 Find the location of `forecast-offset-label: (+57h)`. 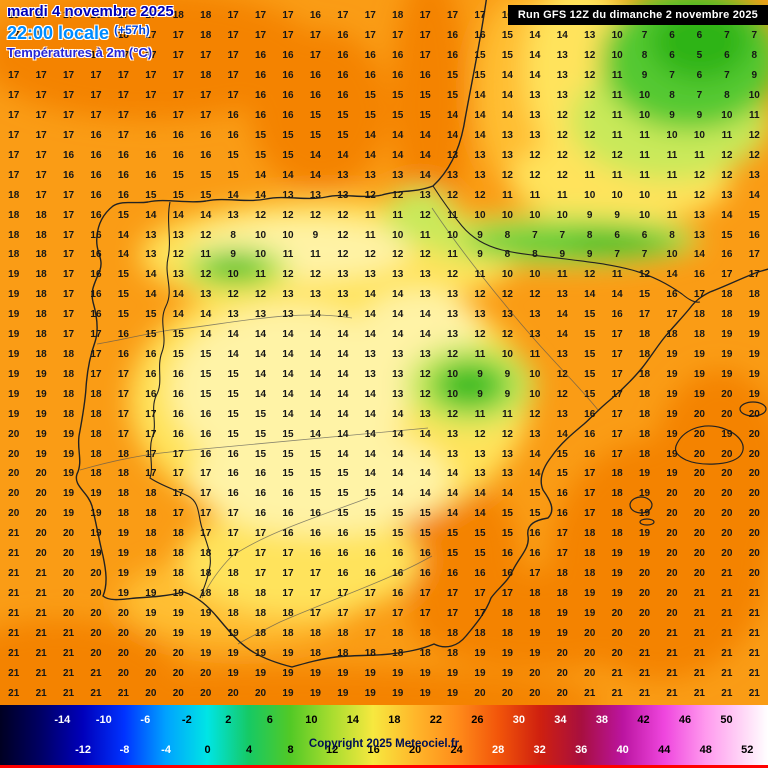

forecast-offset-label: (+57h) is located at coordinates (132, 29).